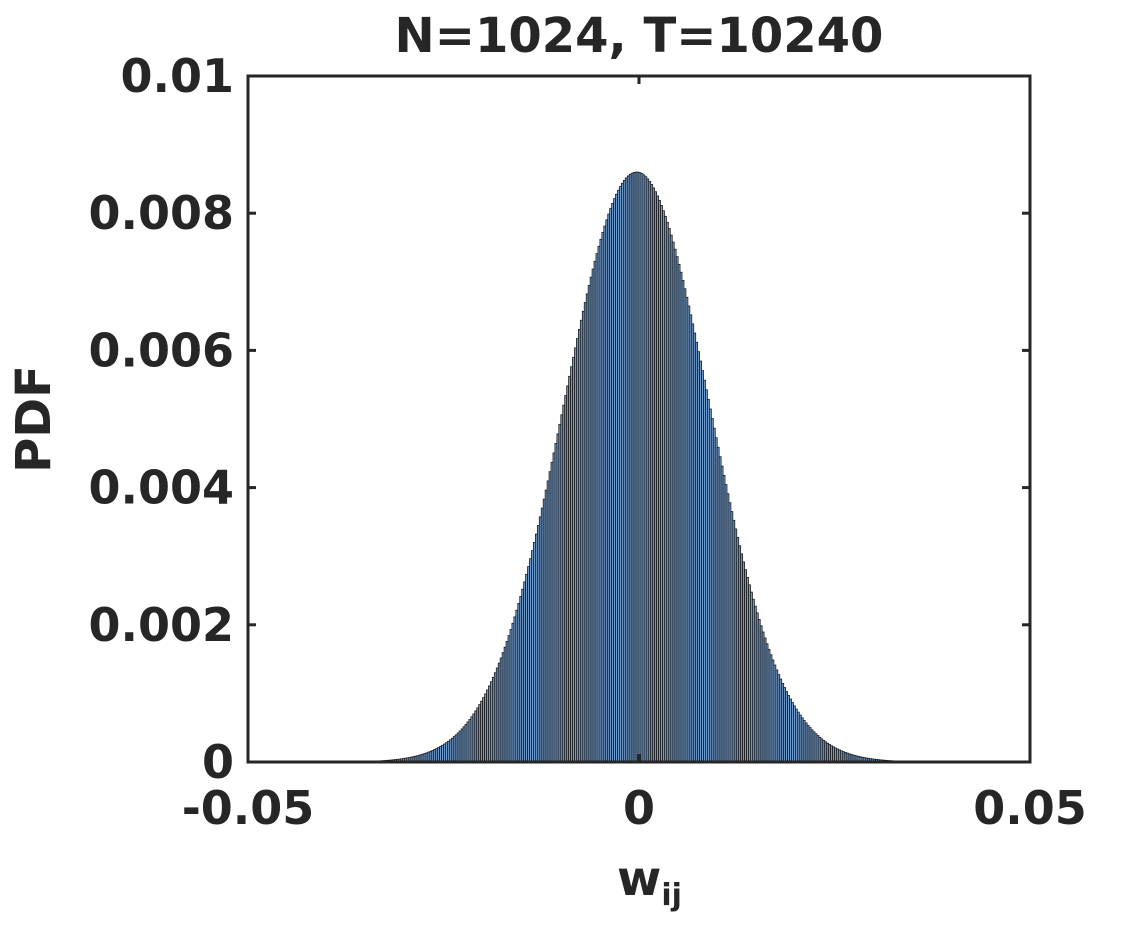 The height and width of the screenshot is (927, 1138). Describe the element at coordinates (639, 808) in the screenshot. I see `x-tick-label: 0` at that location.